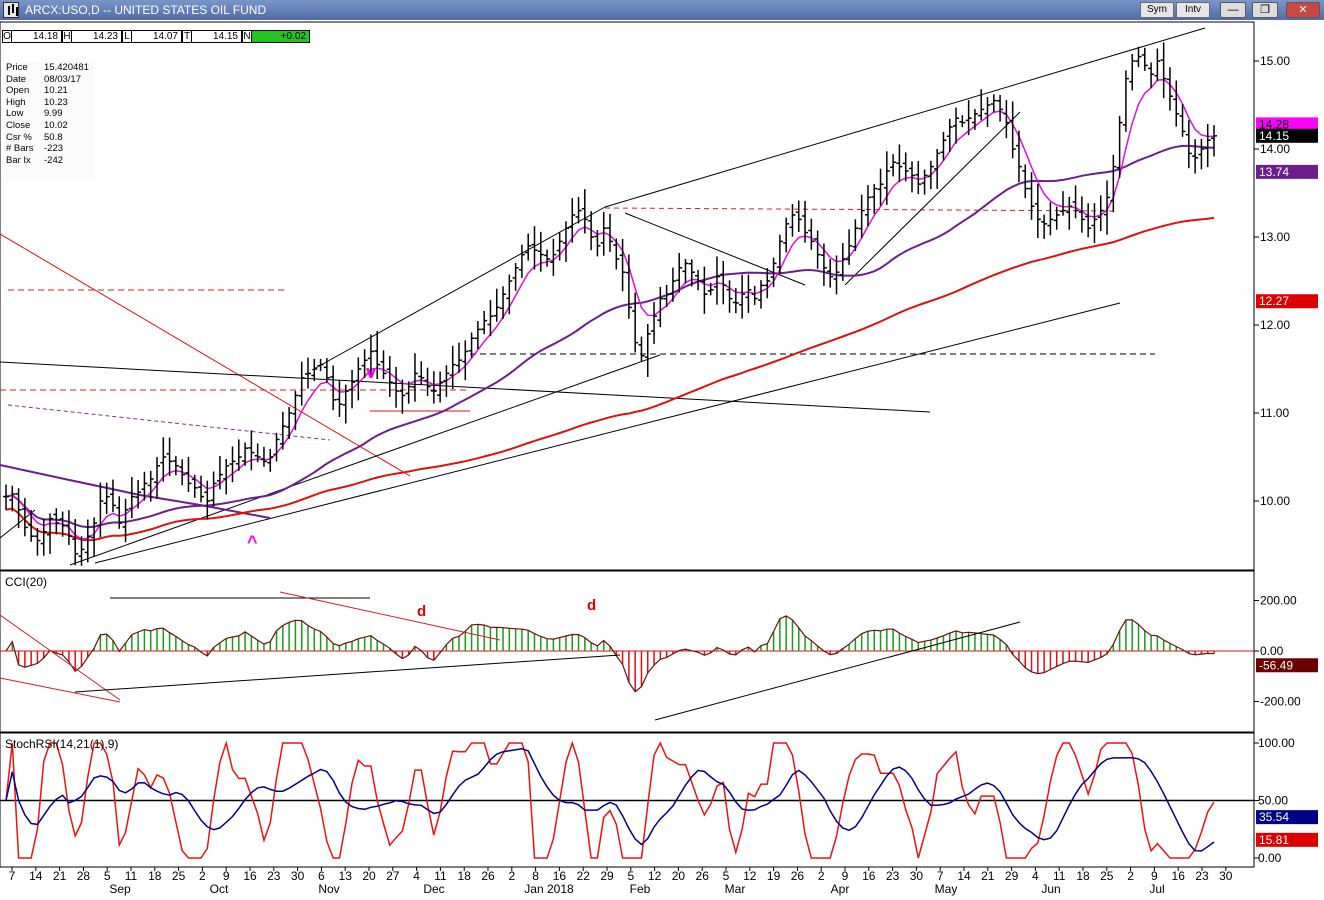  I want to click on divergence-mark-1: d, so click(421, 611).